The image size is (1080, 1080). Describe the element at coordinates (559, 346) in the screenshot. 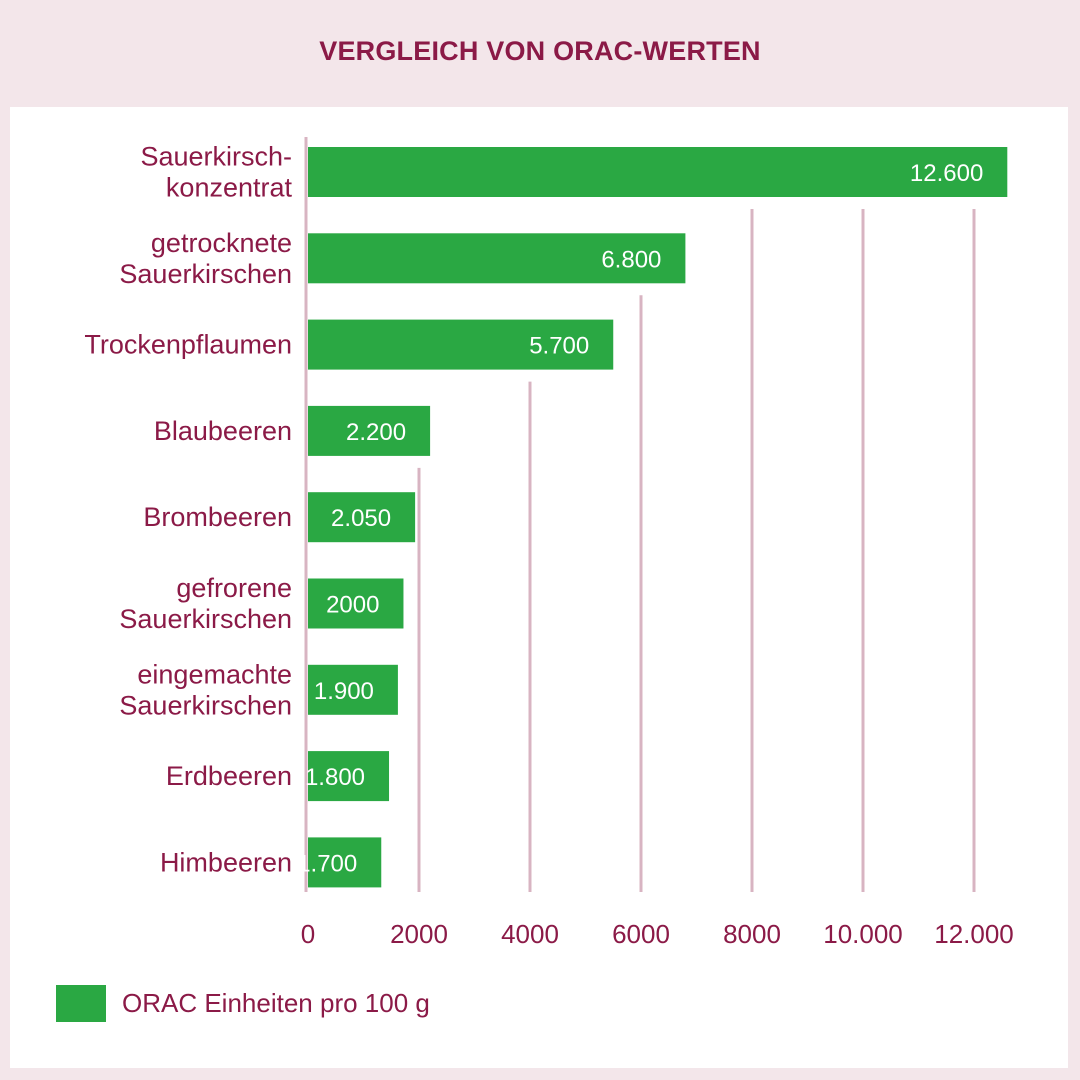

I see `value-label-2: 5.700` at that location.